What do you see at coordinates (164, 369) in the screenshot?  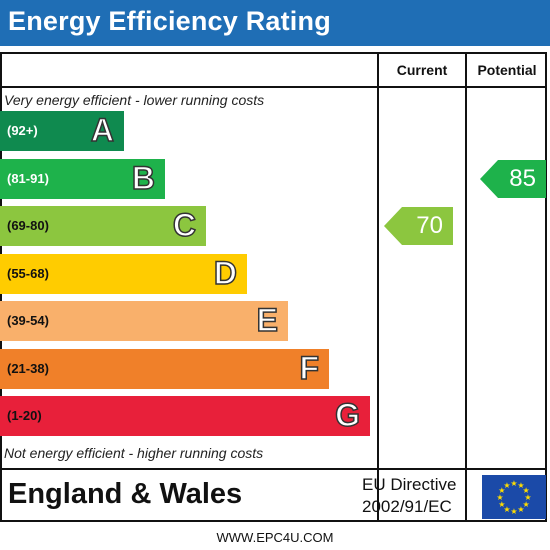 I see `band-f: (21-38) F` at bounding box center [164, 369].